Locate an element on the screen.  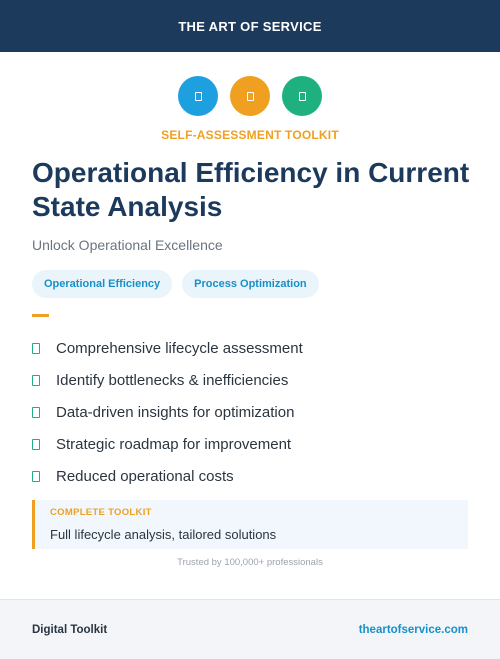
list-item: Comprehensive lifecycle assessment is located at coordinates (252, 348).